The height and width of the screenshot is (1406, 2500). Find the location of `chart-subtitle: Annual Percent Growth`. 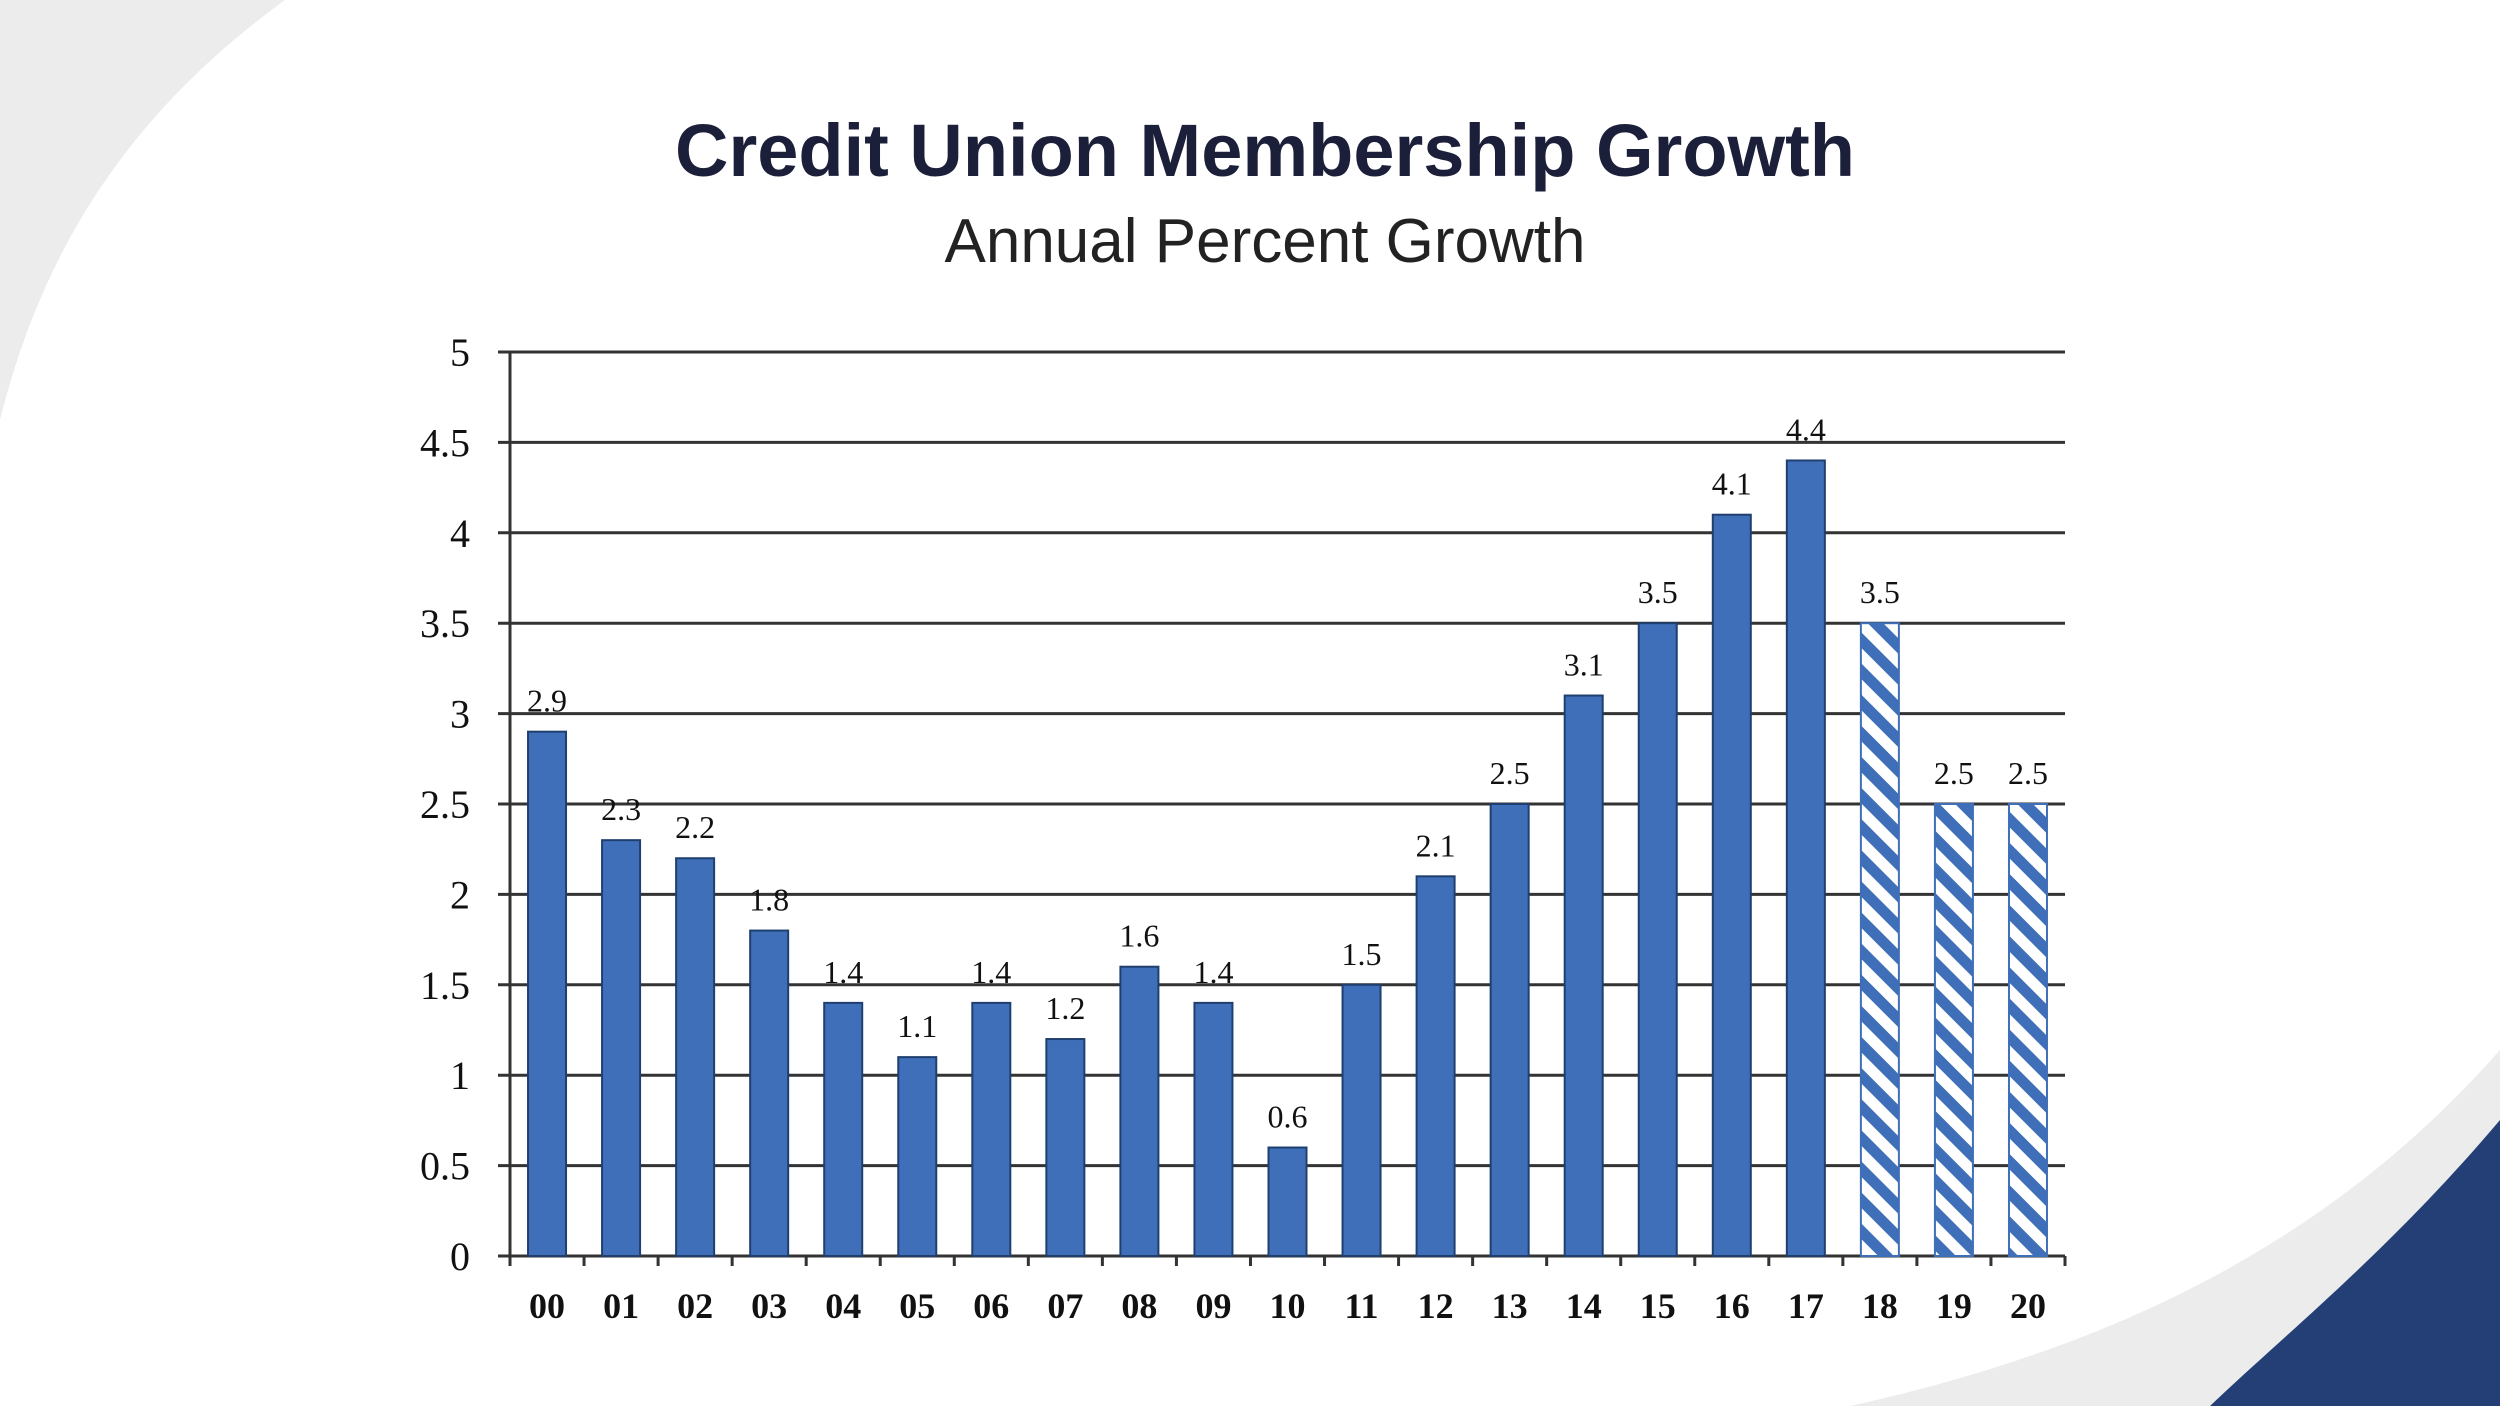

chart-subtitle: Annual Percent Growth is located at coordinates (1264, 241).